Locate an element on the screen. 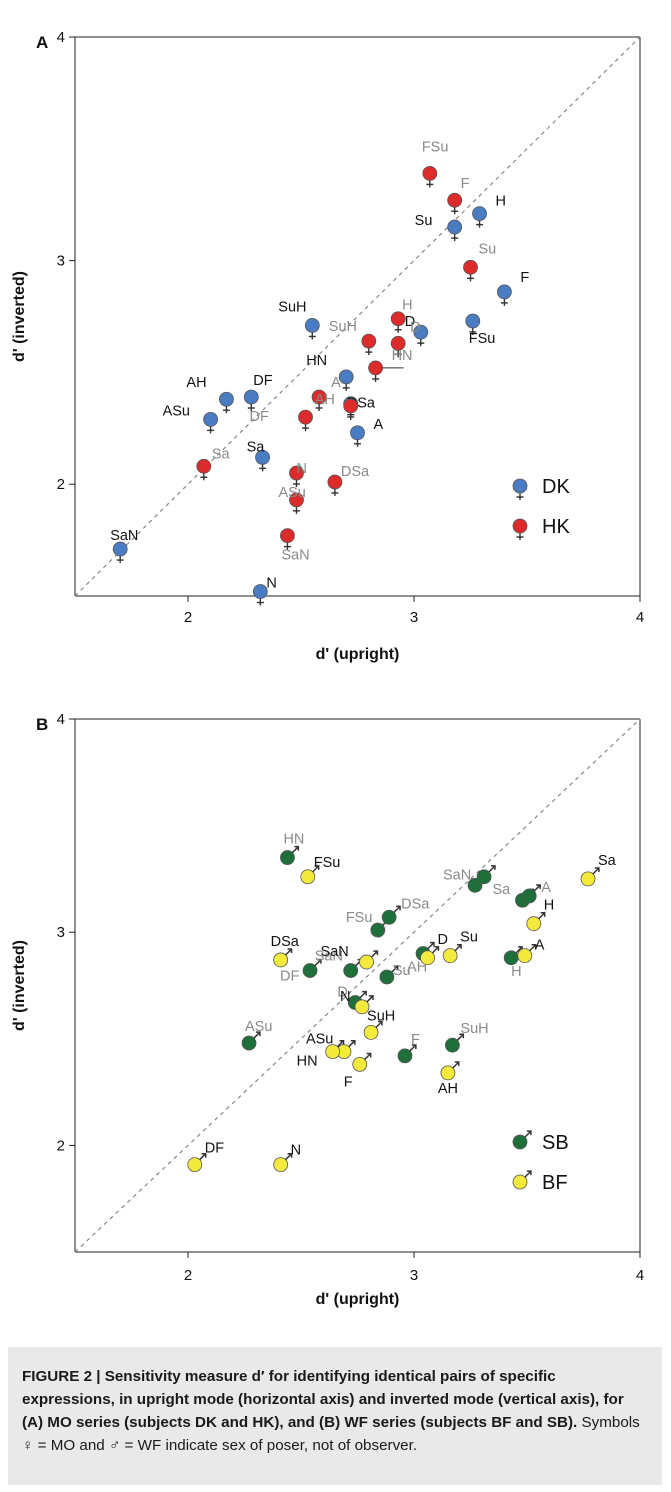 This screenshot has width=671, height=1492. point-label: SaN is located at coordinates (124, 536).